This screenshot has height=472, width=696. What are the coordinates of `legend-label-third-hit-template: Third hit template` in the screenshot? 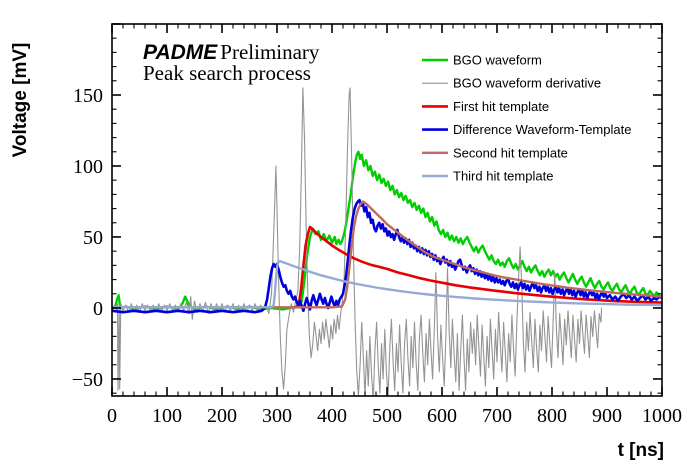 It's located at (503, 176).